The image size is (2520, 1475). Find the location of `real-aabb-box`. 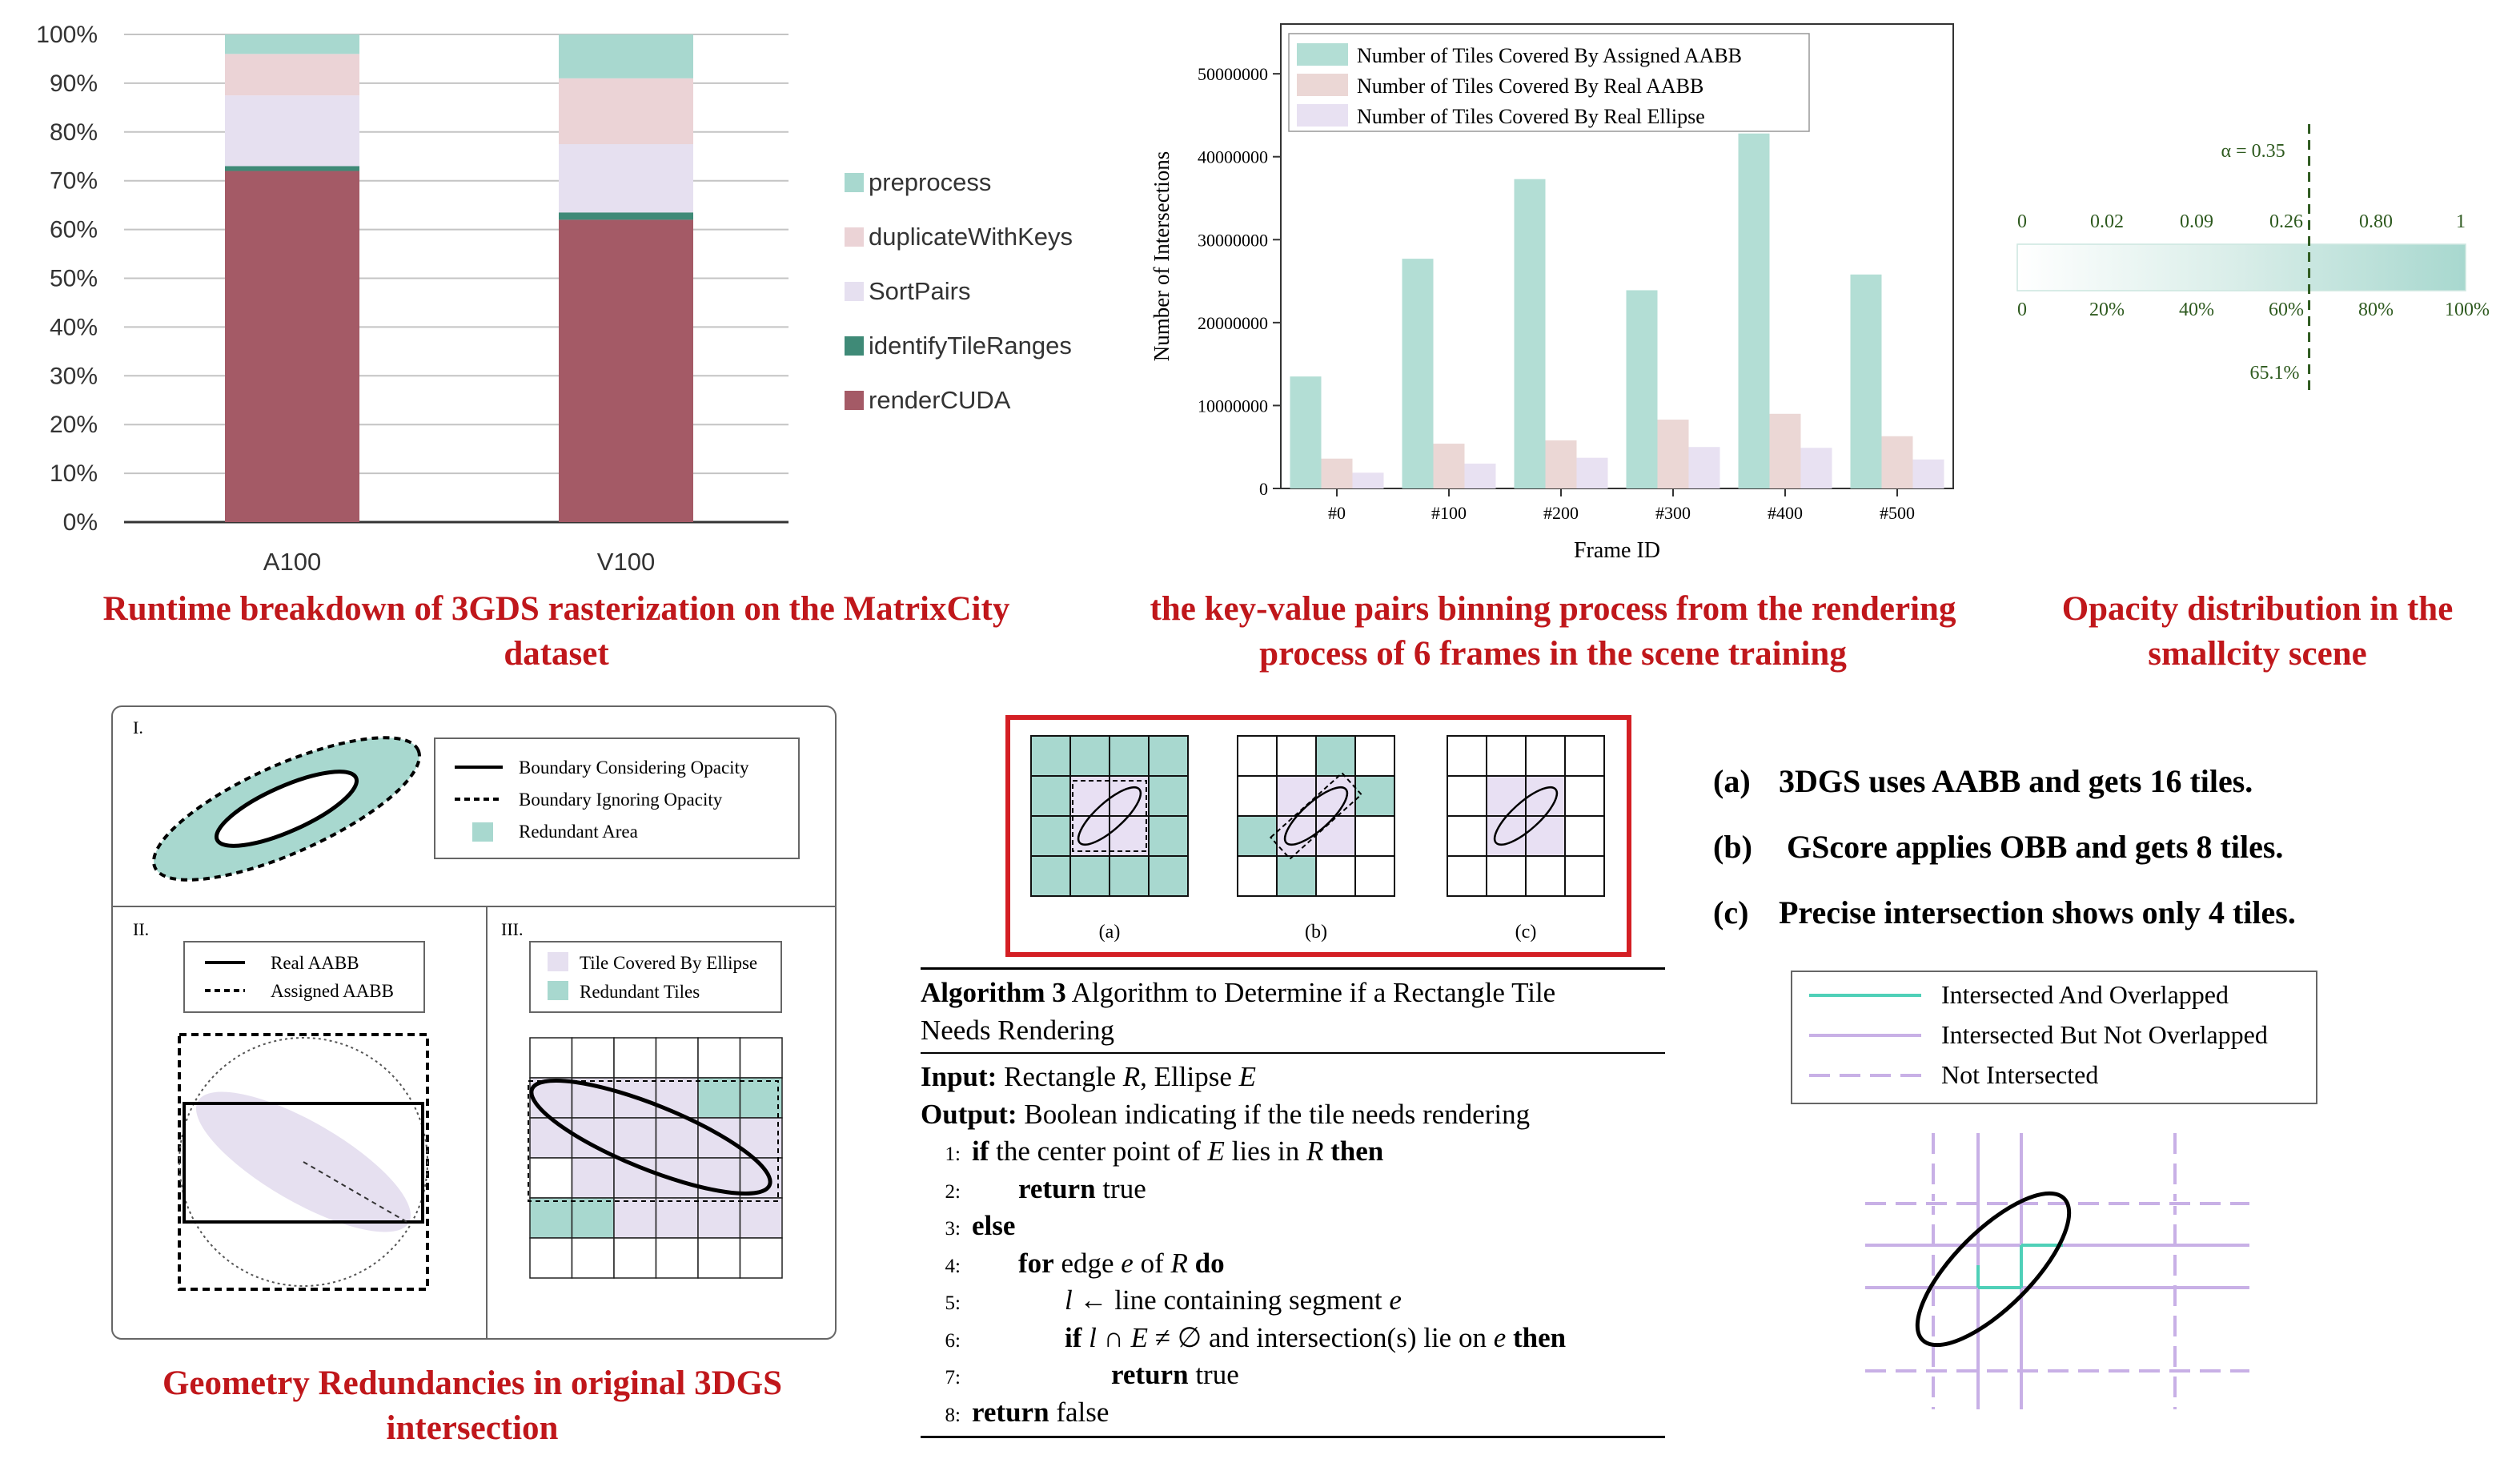

real-aabb-box is located at coordinates (303, 1163).